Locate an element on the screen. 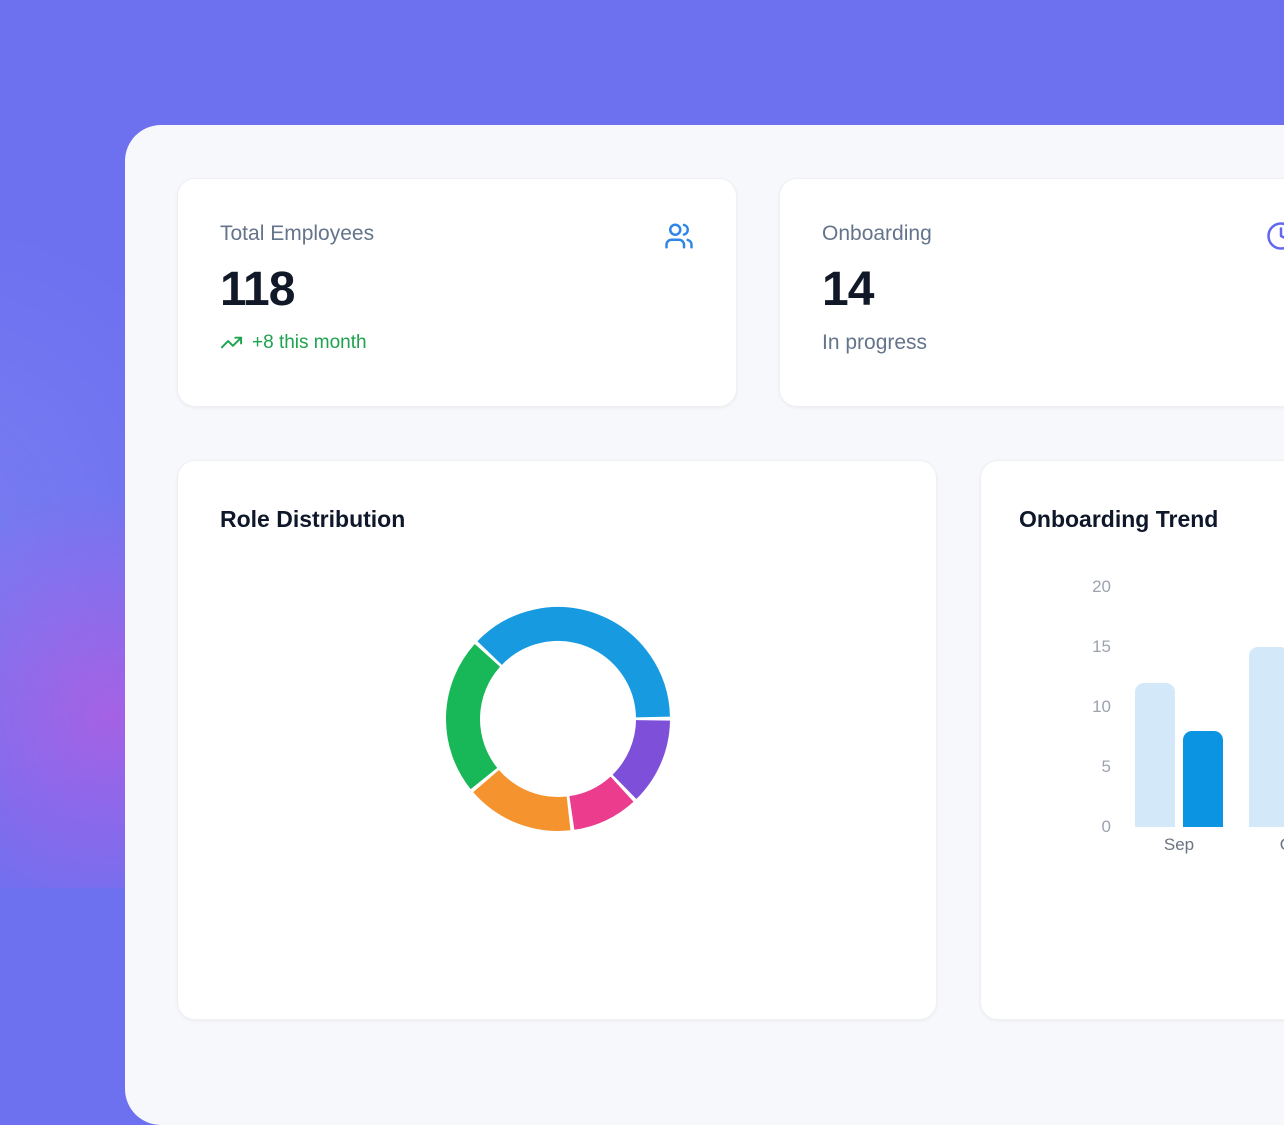  trending-up-icon is located at coordinates (231, 342).